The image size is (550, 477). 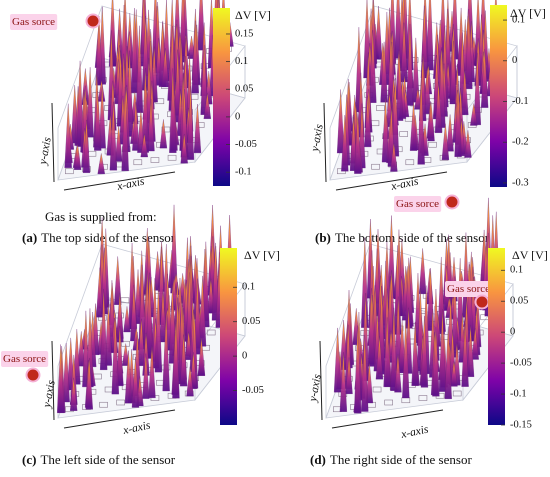 I want to click on caption: (d) The right side of the sensor, so click(x=391, y=459).